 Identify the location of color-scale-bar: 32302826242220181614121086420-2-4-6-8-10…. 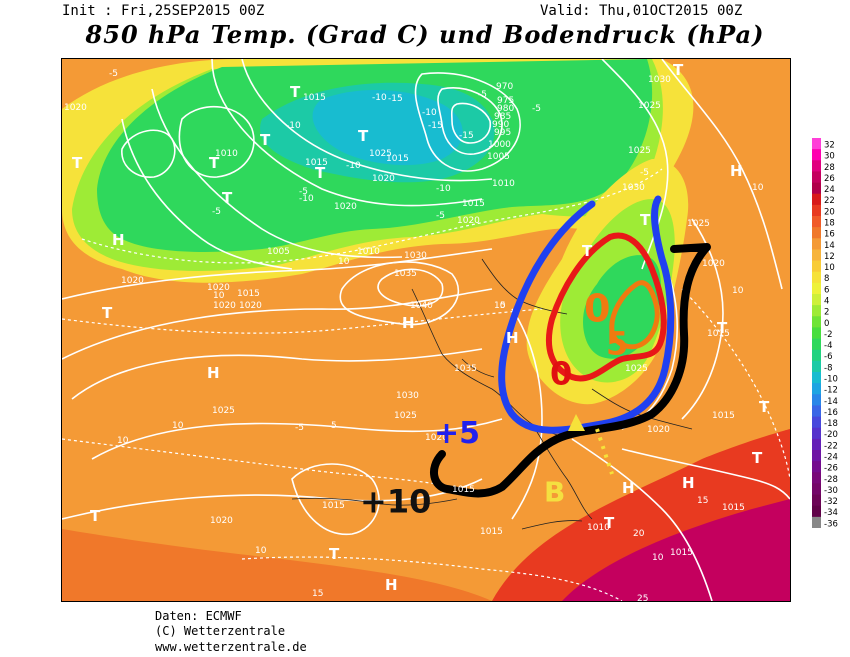
(825, 333).